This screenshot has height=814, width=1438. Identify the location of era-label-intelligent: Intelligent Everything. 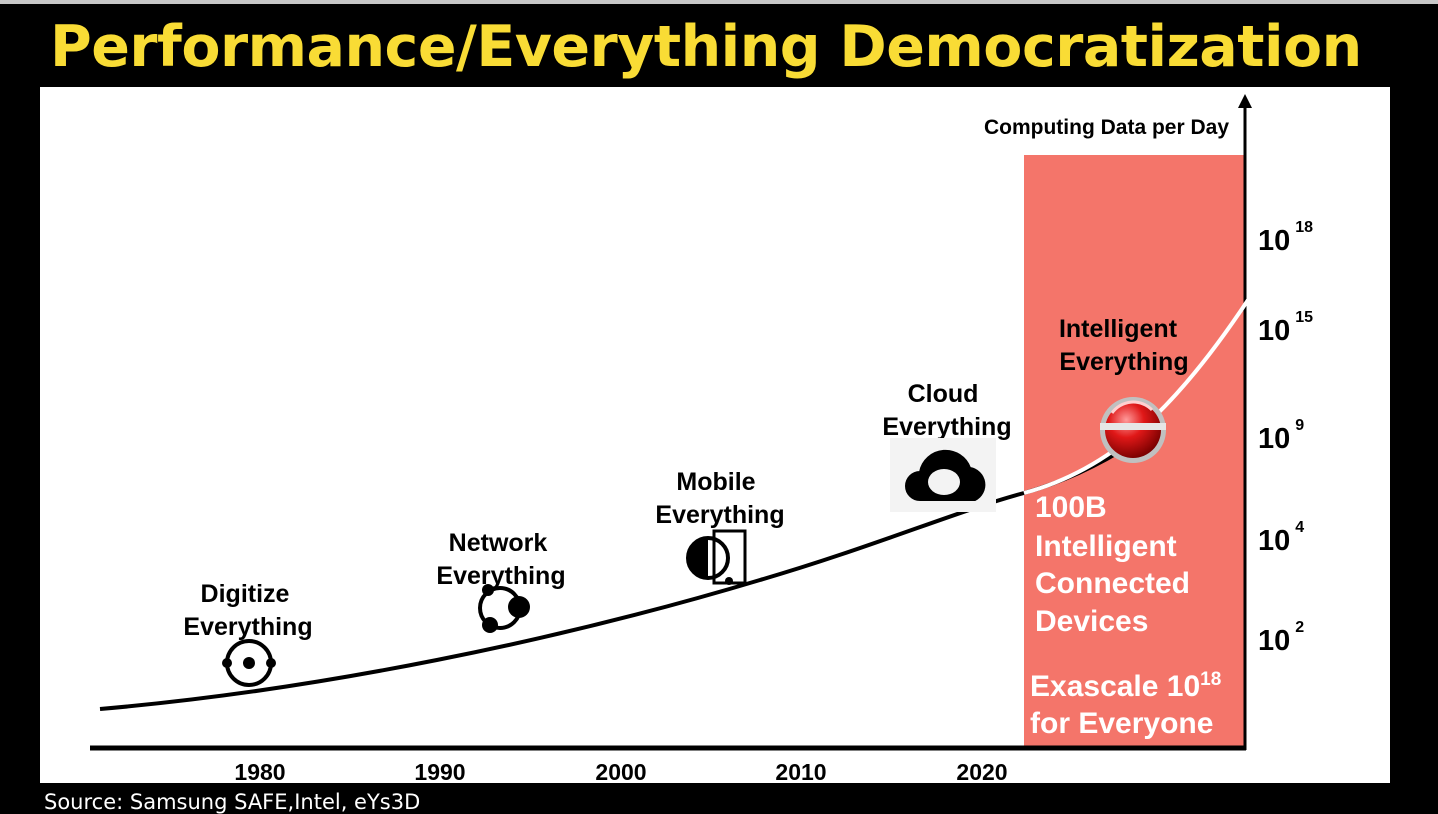
(1124, 345).